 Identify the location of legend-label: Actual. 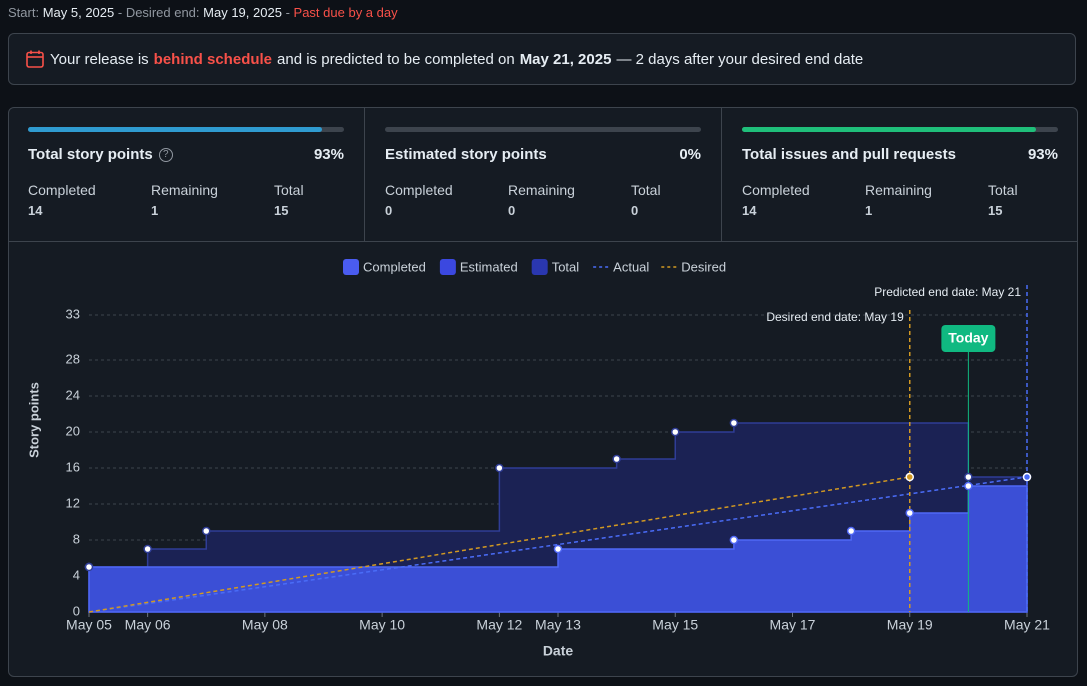
(631, 266).